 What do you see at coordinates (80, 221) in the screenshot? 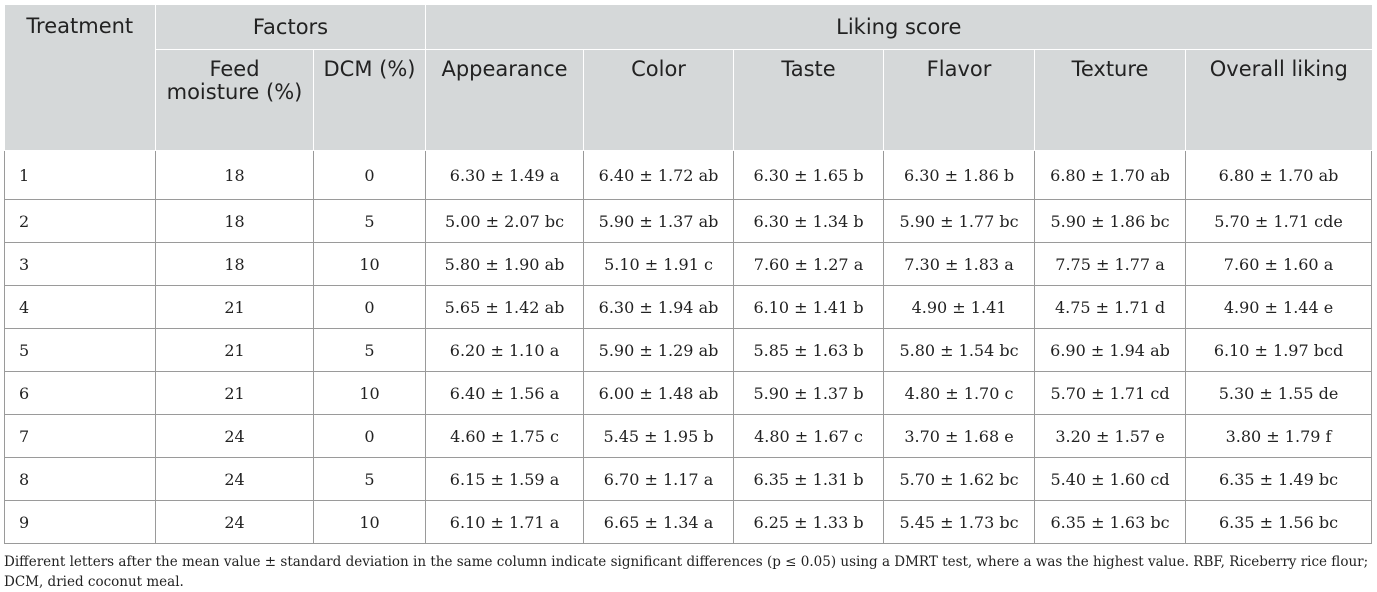
I see `cell-treatment: 2` at bounding box center [80, 221].